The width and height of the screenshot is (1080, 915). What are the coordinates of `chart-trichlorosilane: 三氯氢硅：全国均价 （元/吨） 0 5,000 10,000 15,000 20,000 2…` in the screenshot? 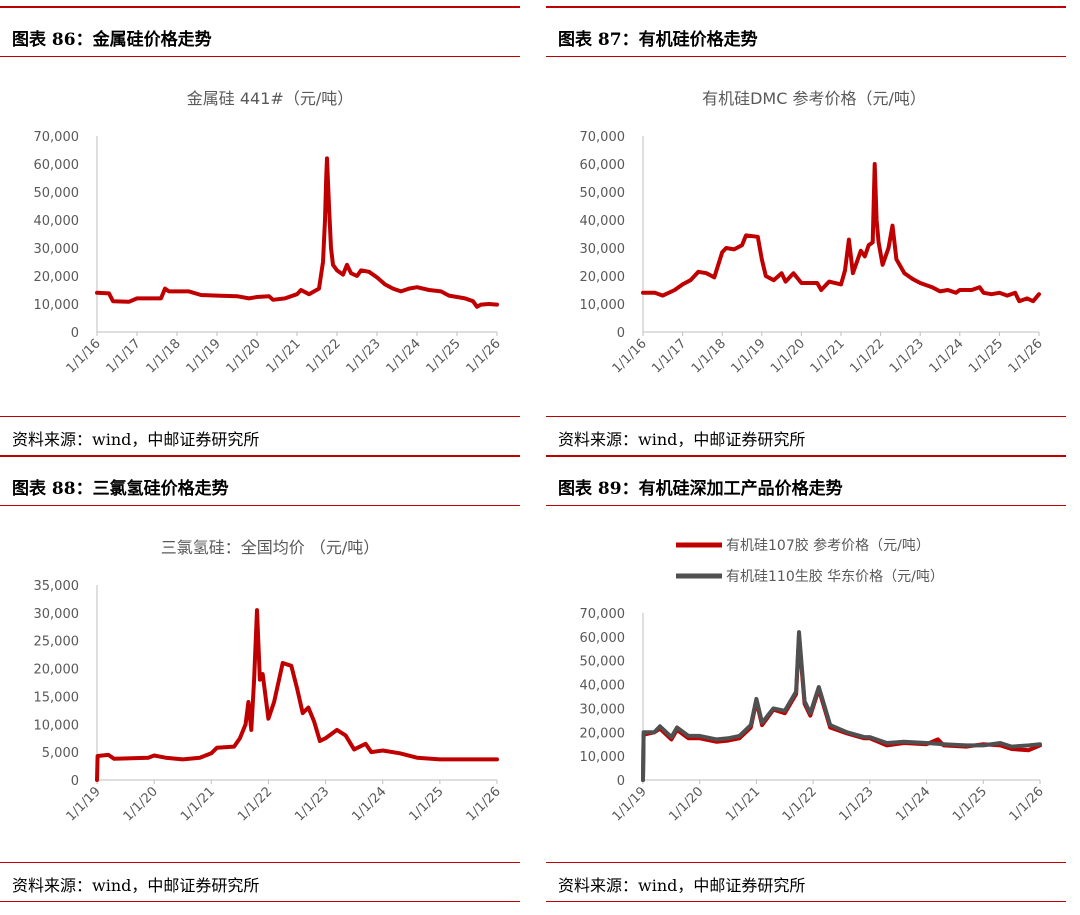 It's located at (269, 681).